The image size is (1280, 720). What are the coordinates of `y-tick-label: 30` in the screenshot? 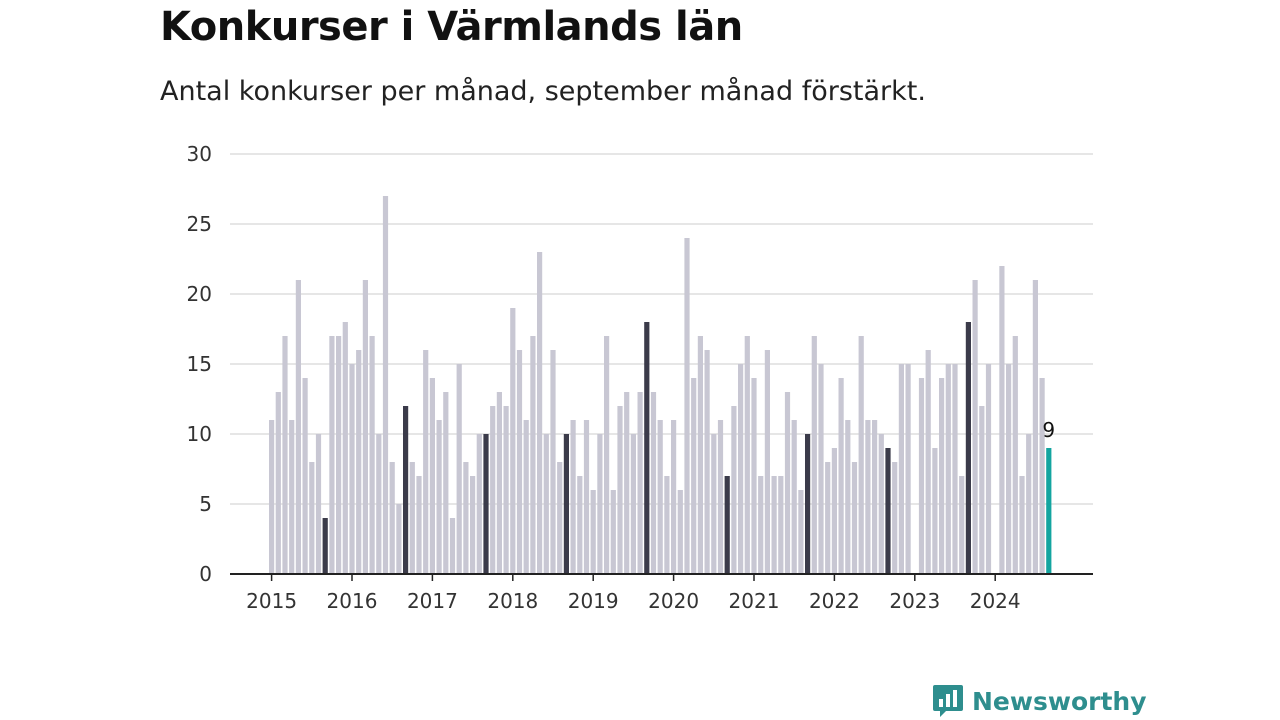 It's located at (199, 154).